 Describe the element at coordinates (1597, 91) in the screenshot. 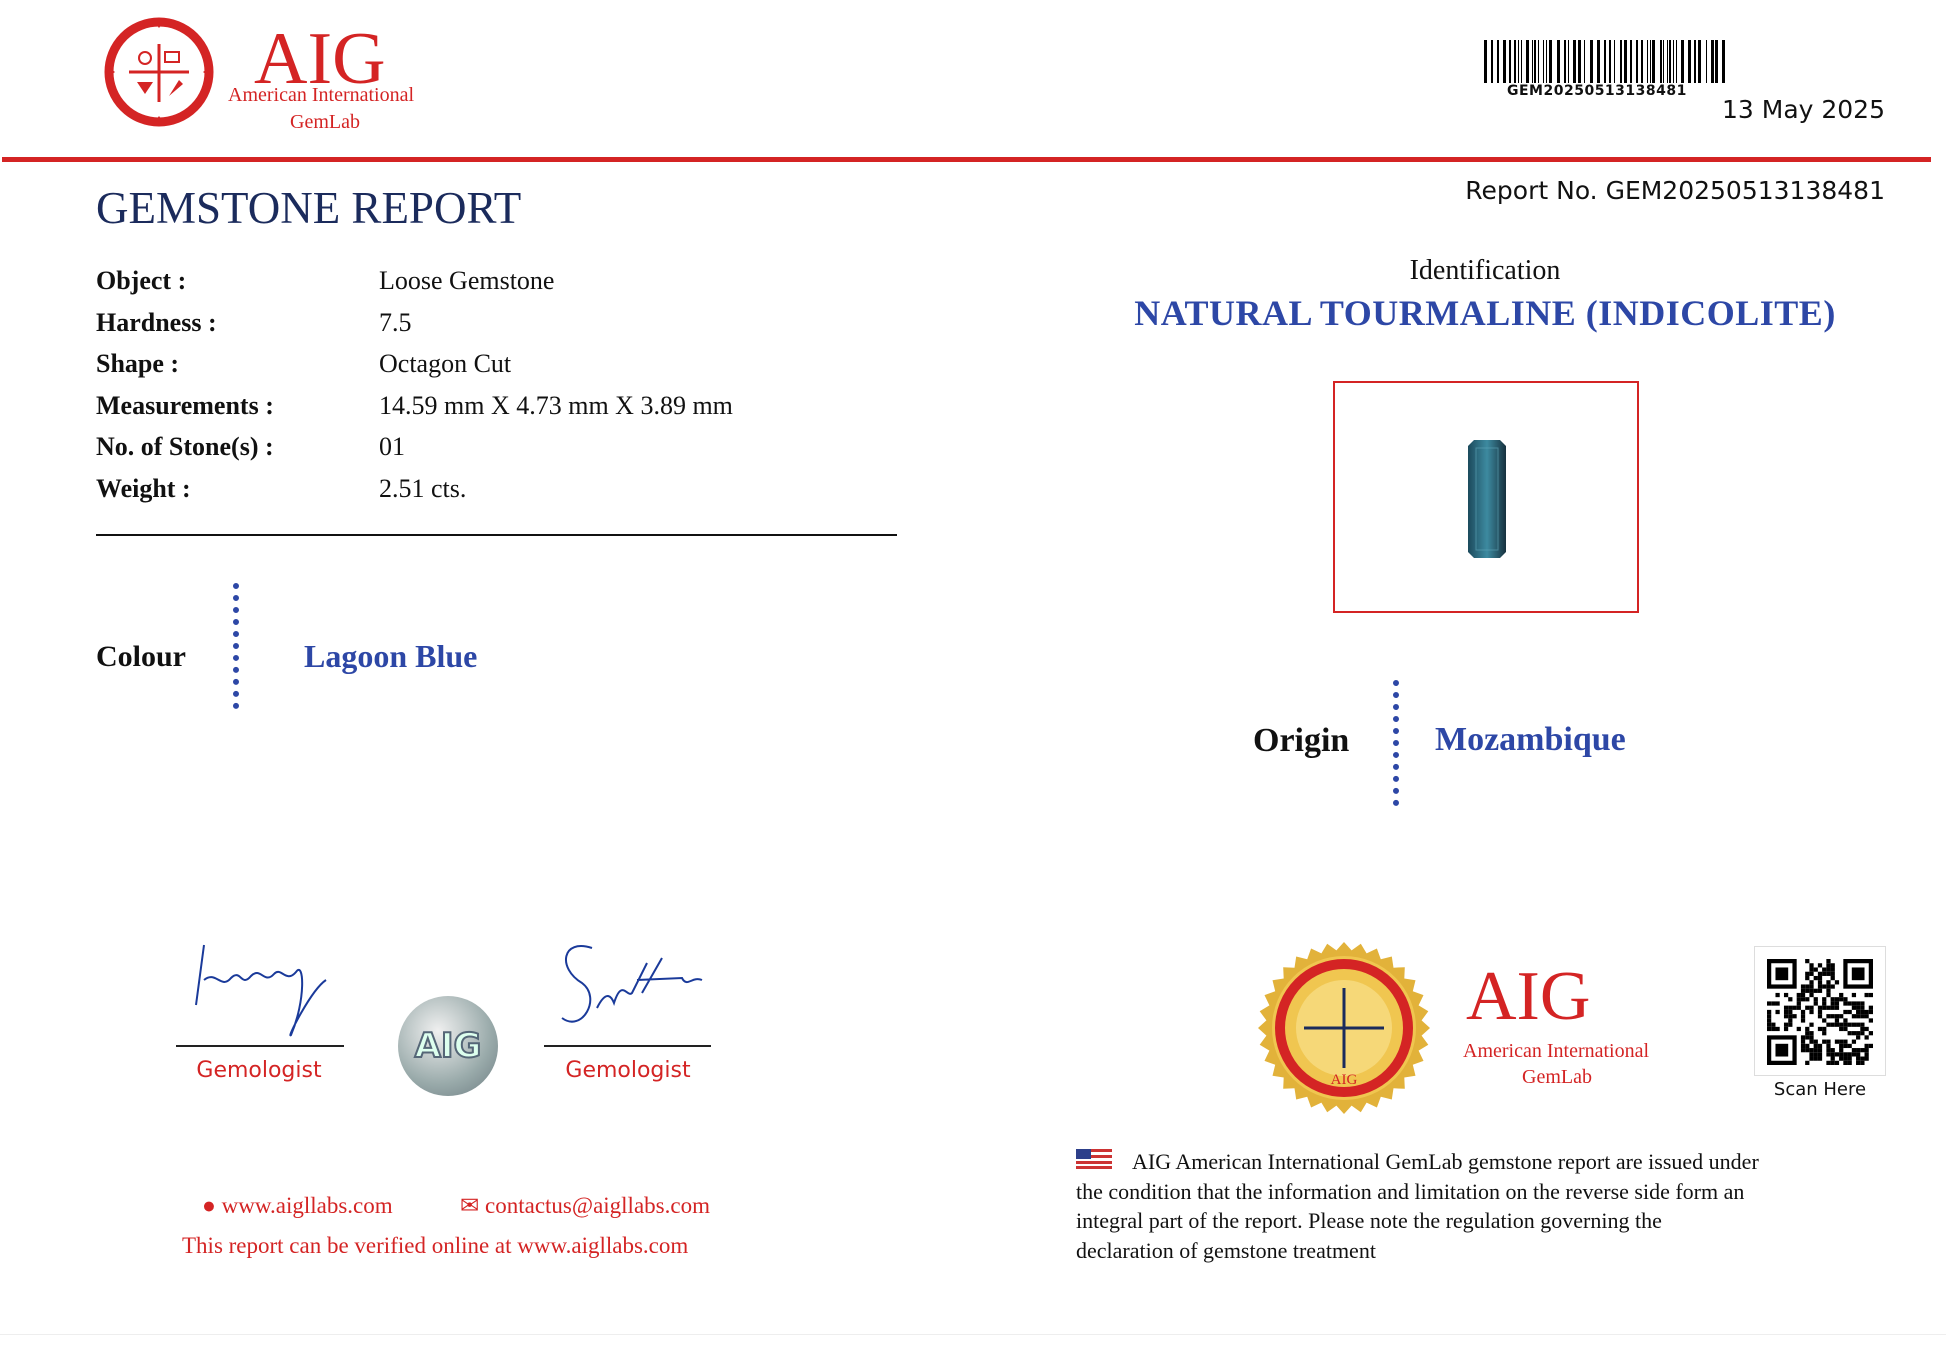

I see `barcode-text: GEM20250513138481` at that location.